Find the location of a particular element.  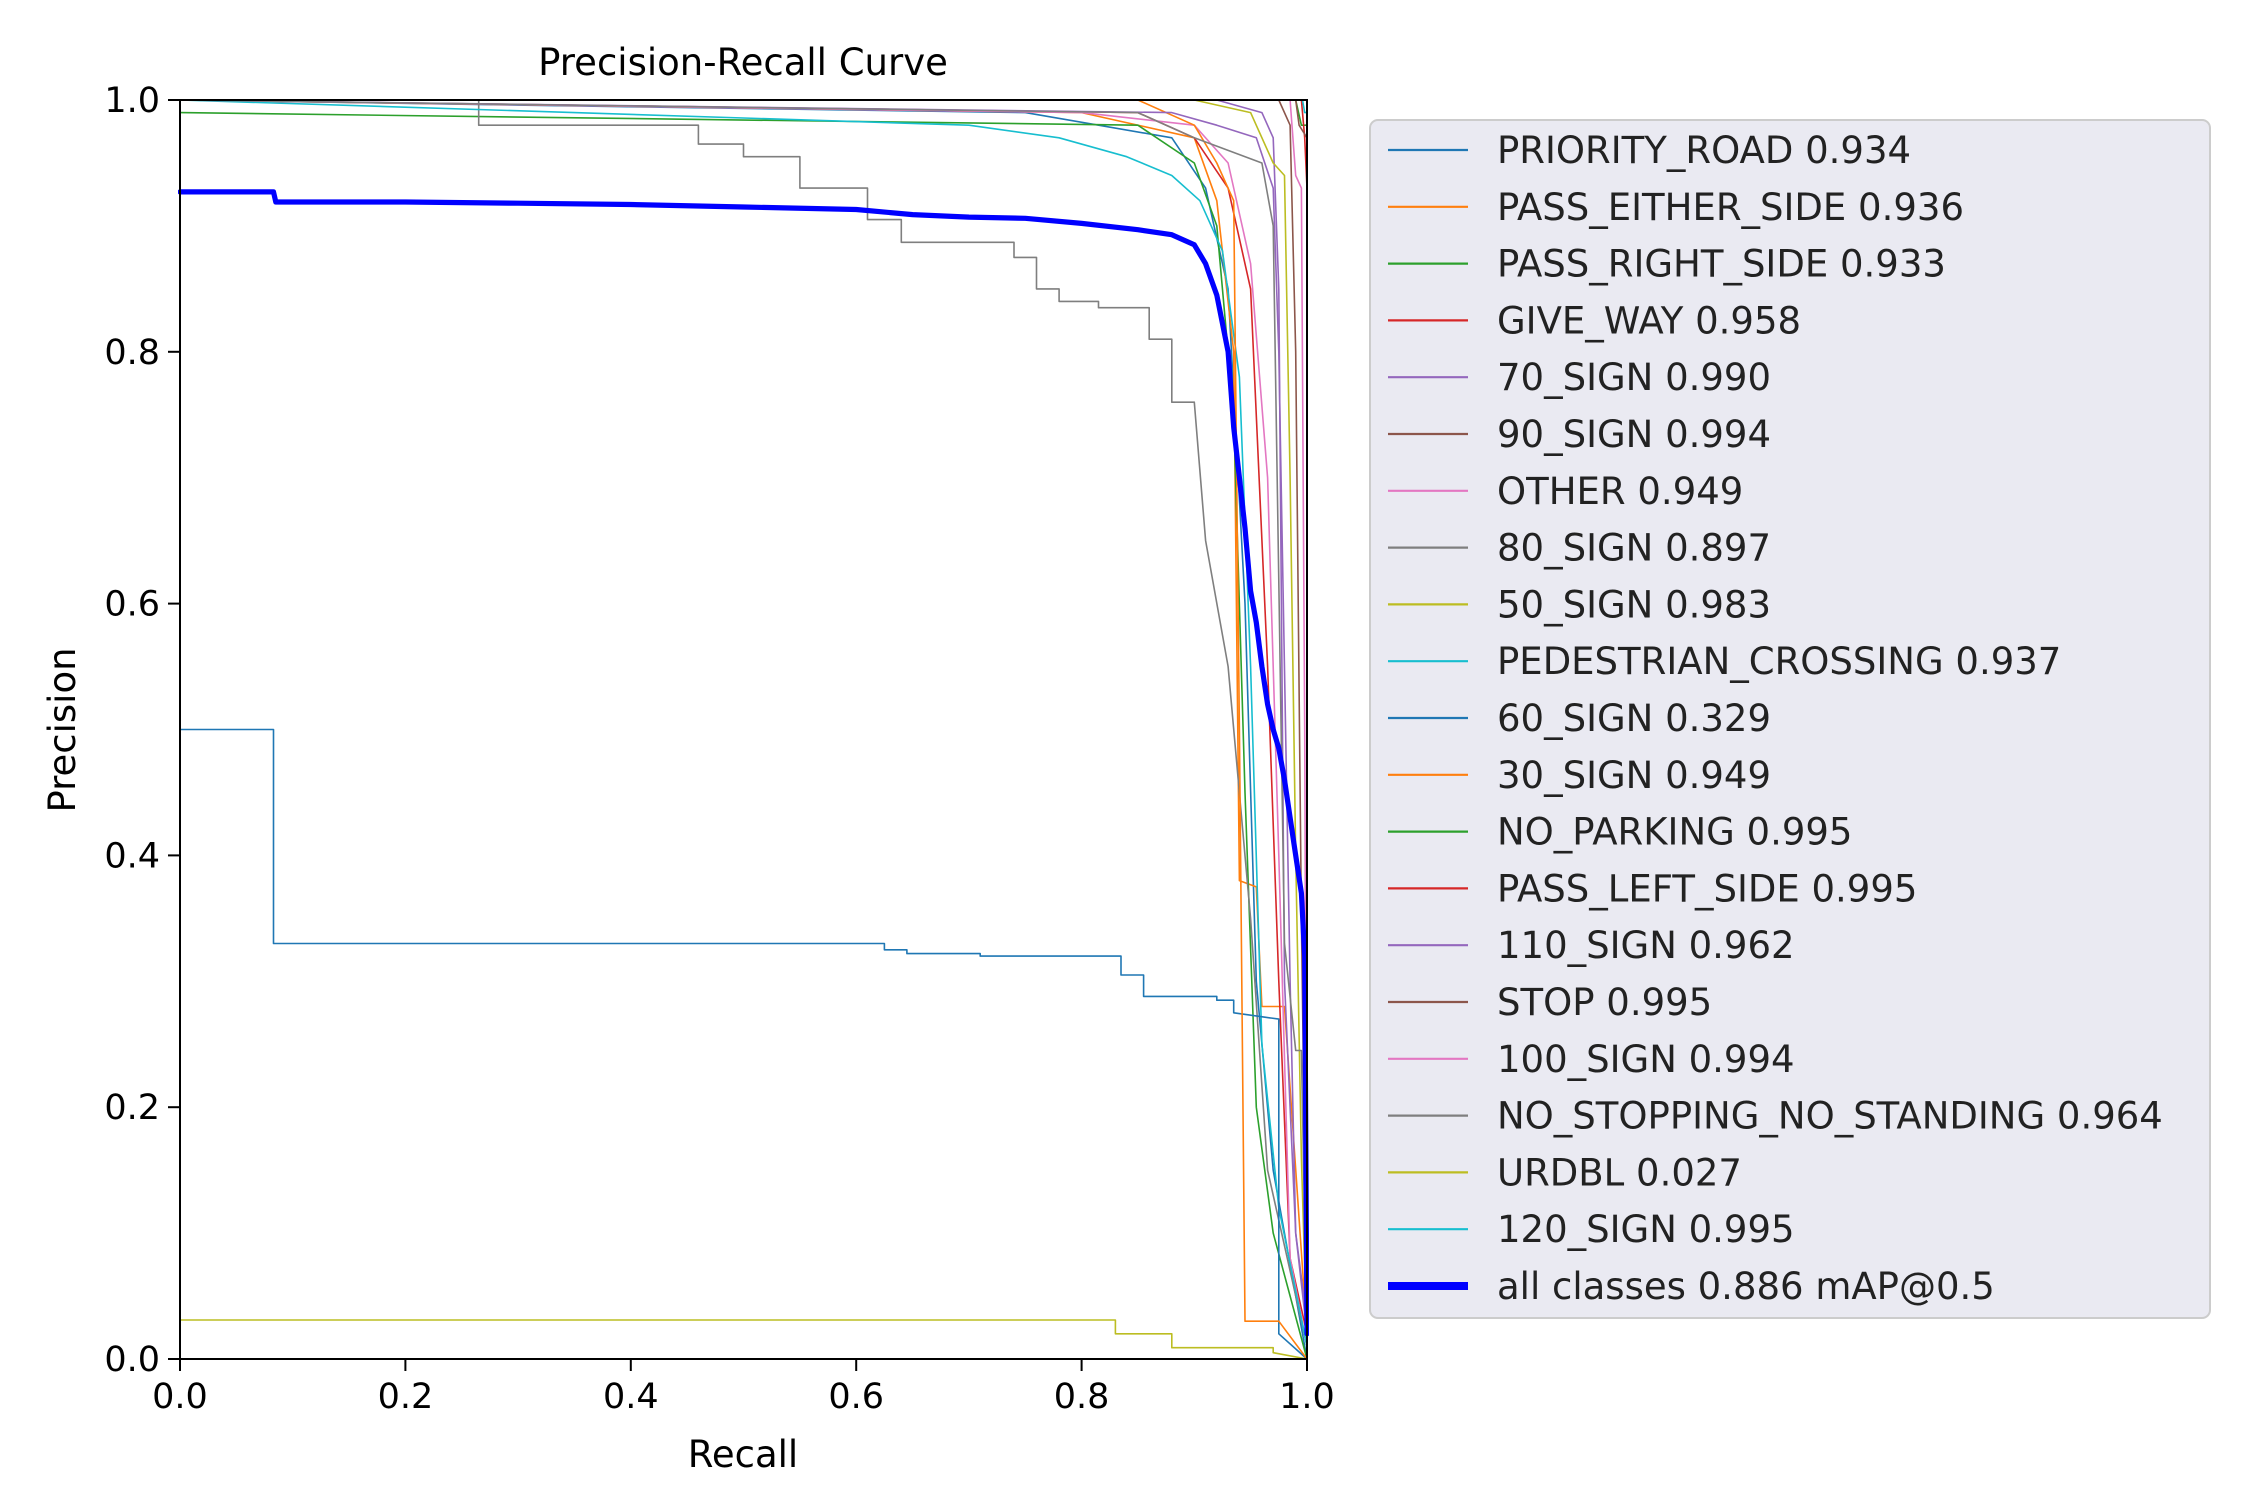

x-tick-label: 0.2 is located at coordinates (406, 1397).